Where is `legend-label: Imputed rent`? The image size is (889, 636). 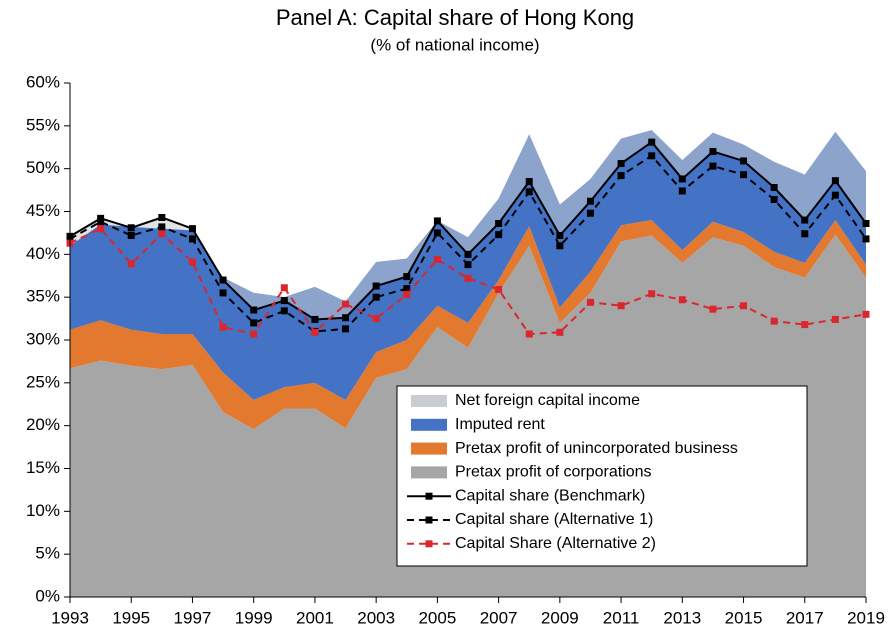
legend-label: Imputed rent is located at coordinates (500, 424).